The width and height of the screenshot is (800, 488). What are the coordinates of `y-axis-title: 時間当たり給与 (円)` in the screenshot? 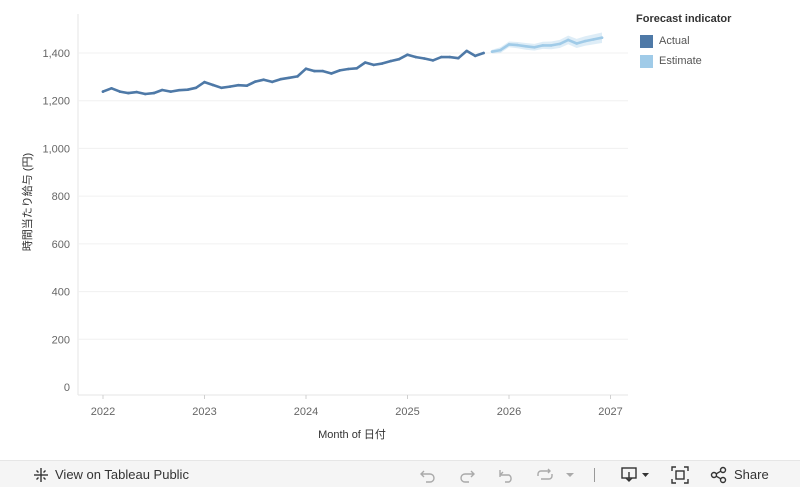 It's located at (27, 202).